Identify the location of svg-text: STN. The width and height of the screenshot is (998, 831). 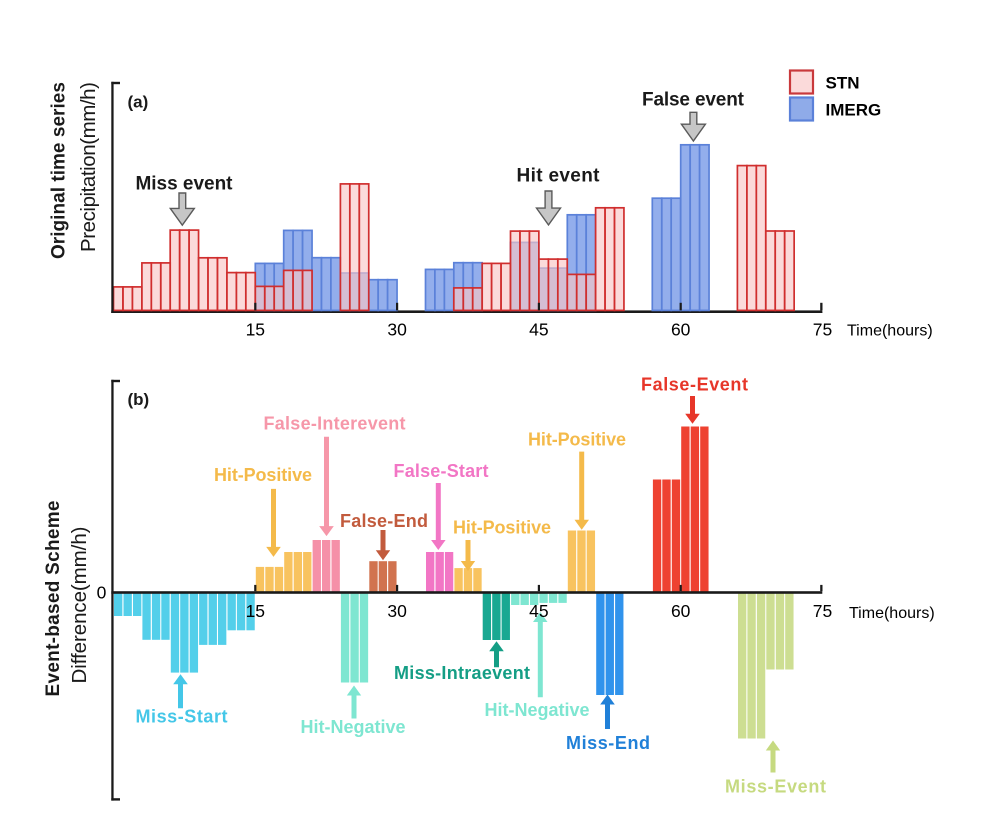
(843, 83).